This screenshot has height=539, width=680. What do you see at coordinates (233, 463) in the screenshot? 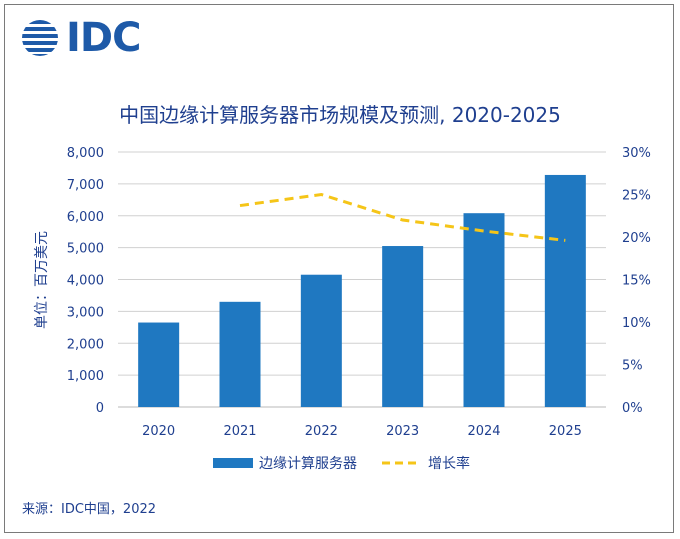
I see `legend-bar-swatch` at bounding box center [233, 463].